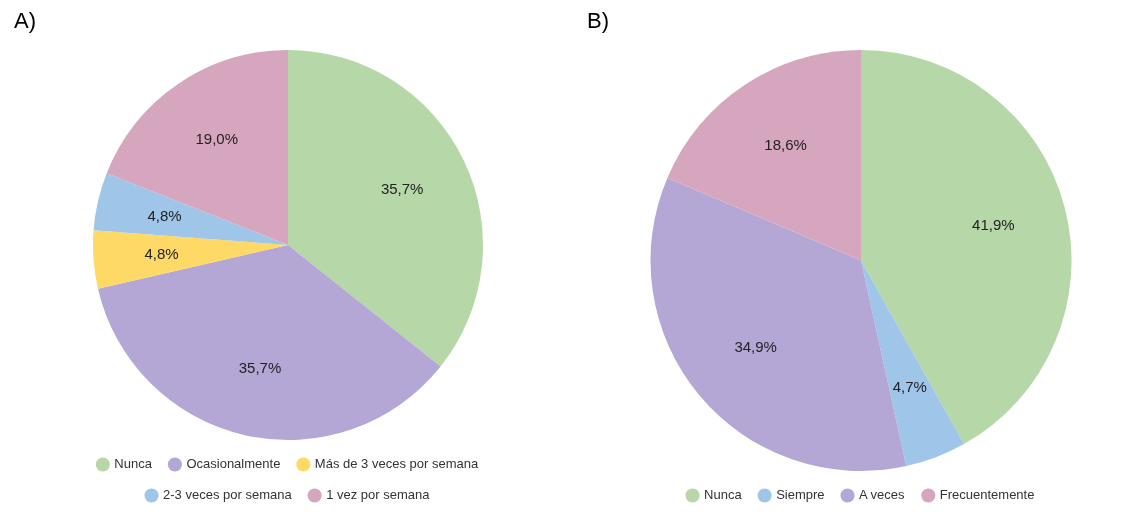 The width and height of the screenshot is (1141, 512). Describe the element at coordinates (800, 495) in the screenshot. I see `legend-label: Siempre` at that location.